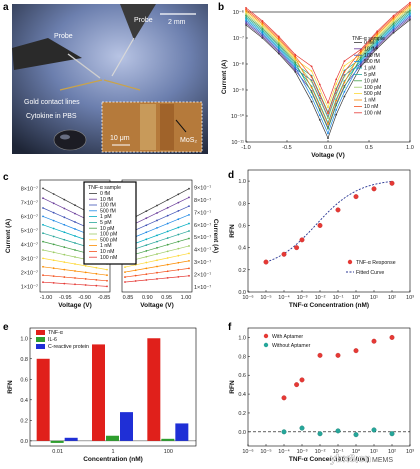 Image resolution: width=420 pixels, height=469 pixels. I want to click on x-tick-label-d: 10², so click(392, 298).